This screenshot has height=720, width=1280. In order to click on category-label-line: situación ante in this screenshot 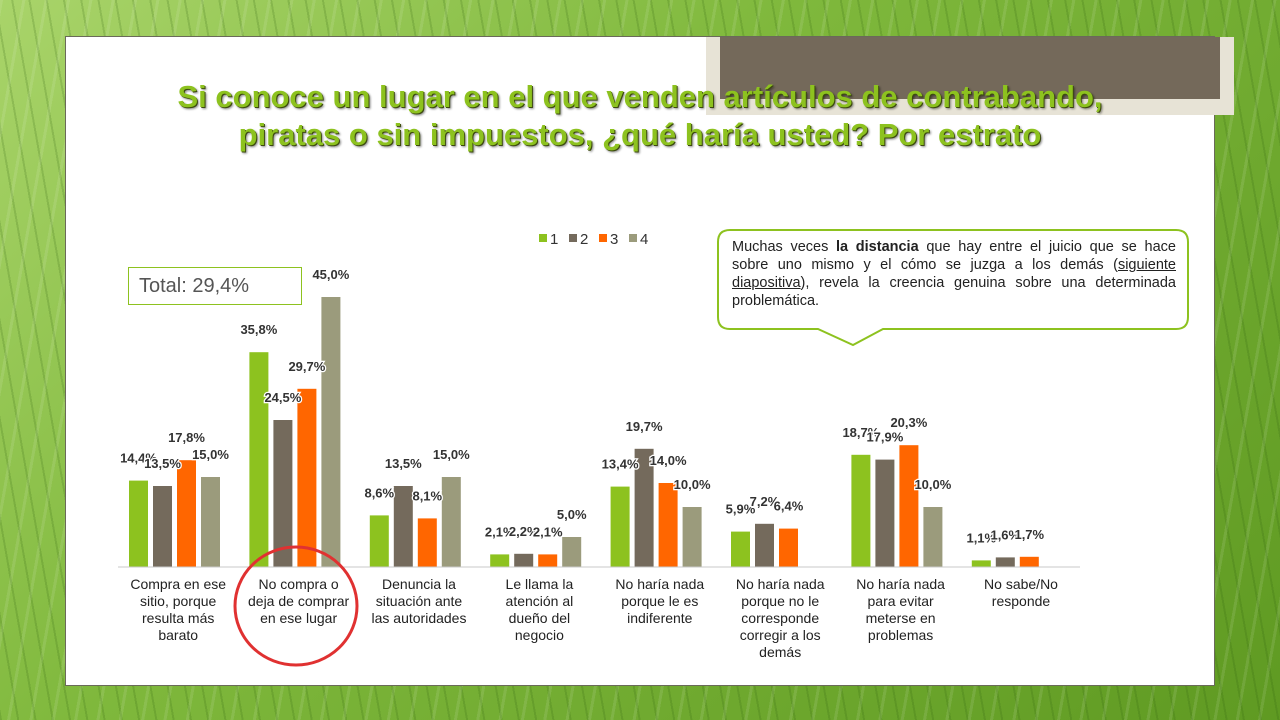, I will do `click(419, 601)`.